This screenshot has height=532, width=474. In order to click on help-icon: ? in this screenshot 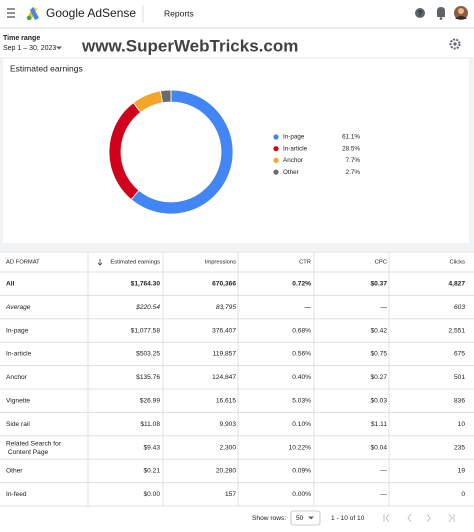, I will do `click(420, 13)`.